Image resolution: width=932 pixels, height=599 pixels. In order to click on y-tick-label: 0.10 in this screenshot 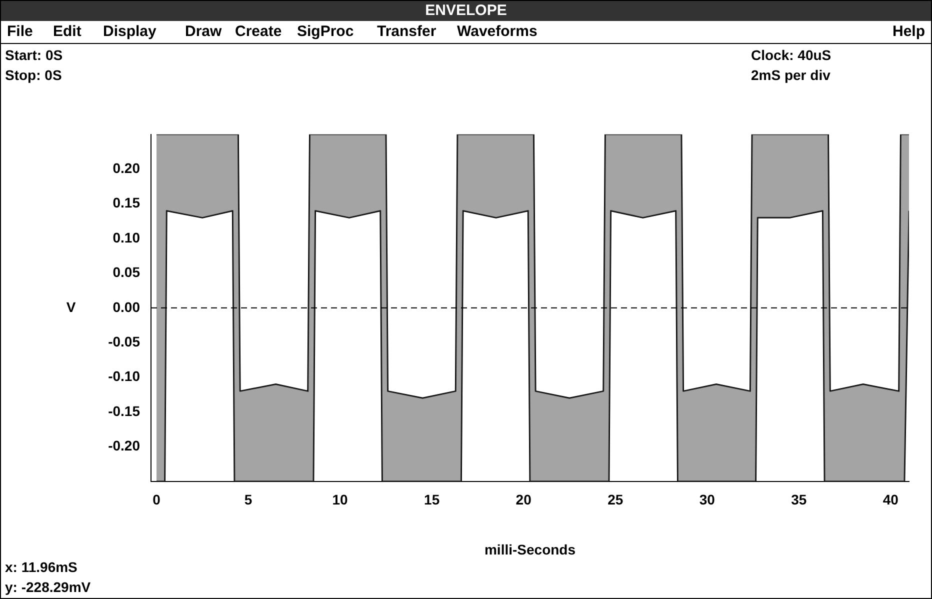, I will do `click(126, 237)`.